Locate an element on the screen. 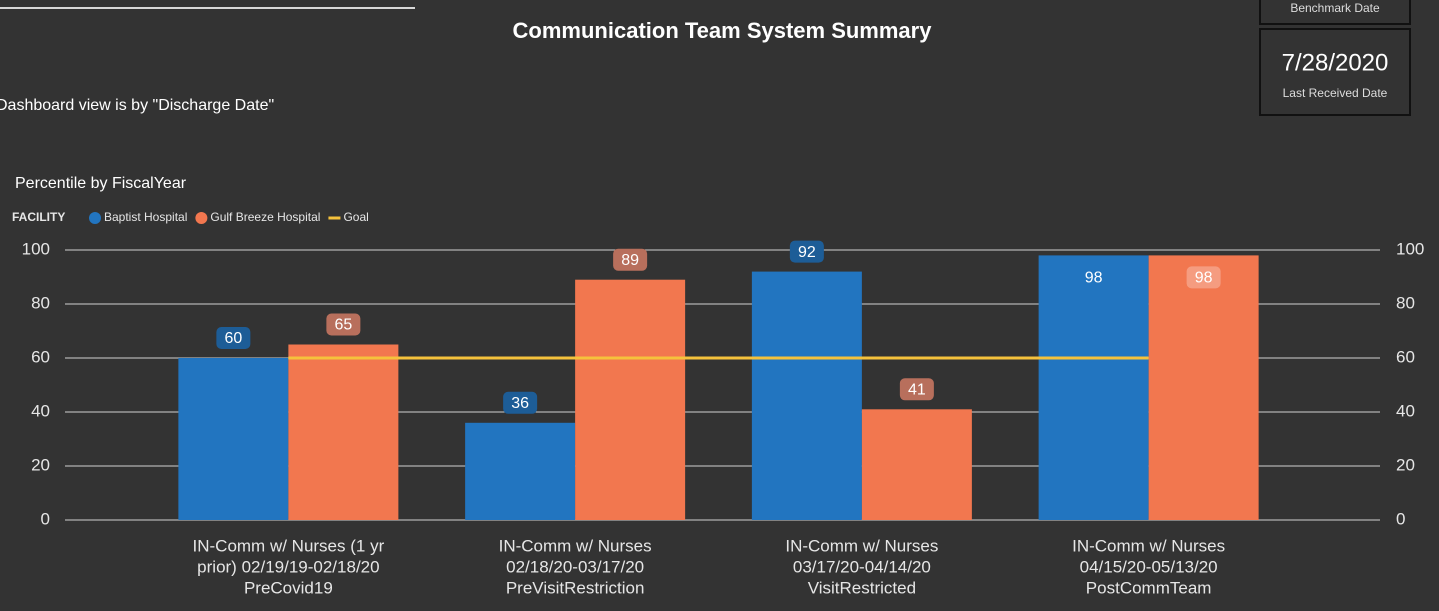 Image resolution: width=1439 pixels, height=611 pixels. last-received-label: Last Received Date is located at coordinates (1335, 93).